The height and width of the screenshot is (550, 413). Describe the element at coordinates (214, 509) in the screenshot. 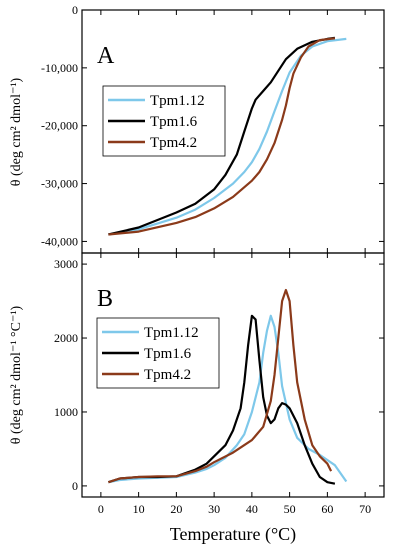

I see `x-tick-label: 30` at that location.